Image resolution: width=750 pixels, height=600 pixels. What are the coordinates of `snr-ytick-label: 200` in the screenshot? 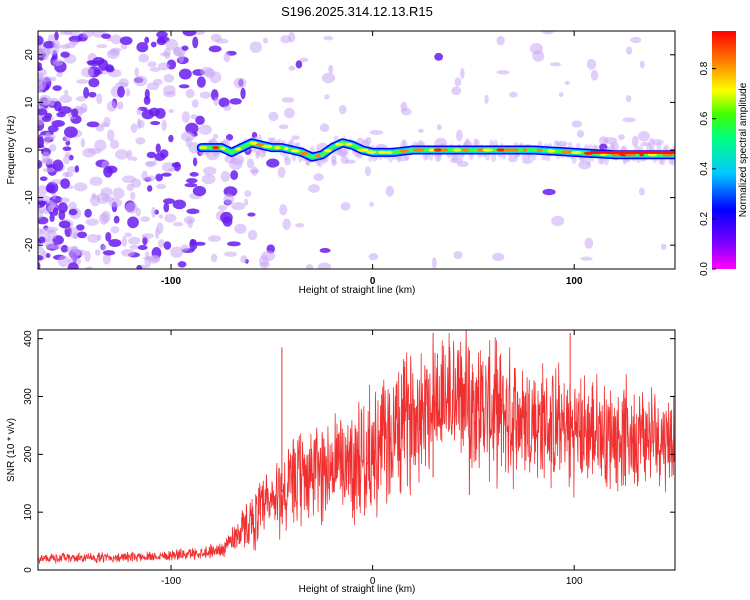 It's located at (28, 454).